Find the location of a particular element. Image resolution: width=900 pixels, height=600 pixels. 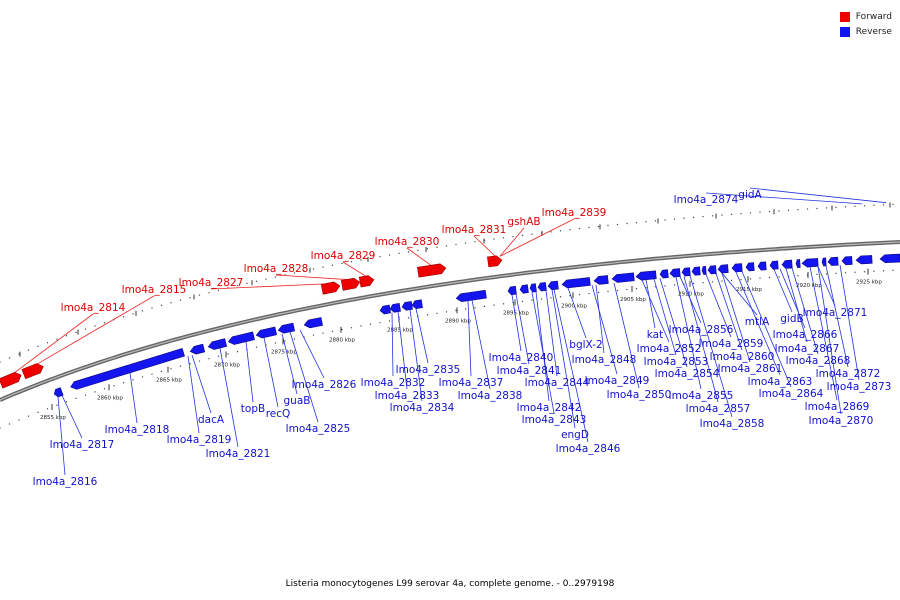

legend-reverse: Reverse is located at coordinates (865, 31).